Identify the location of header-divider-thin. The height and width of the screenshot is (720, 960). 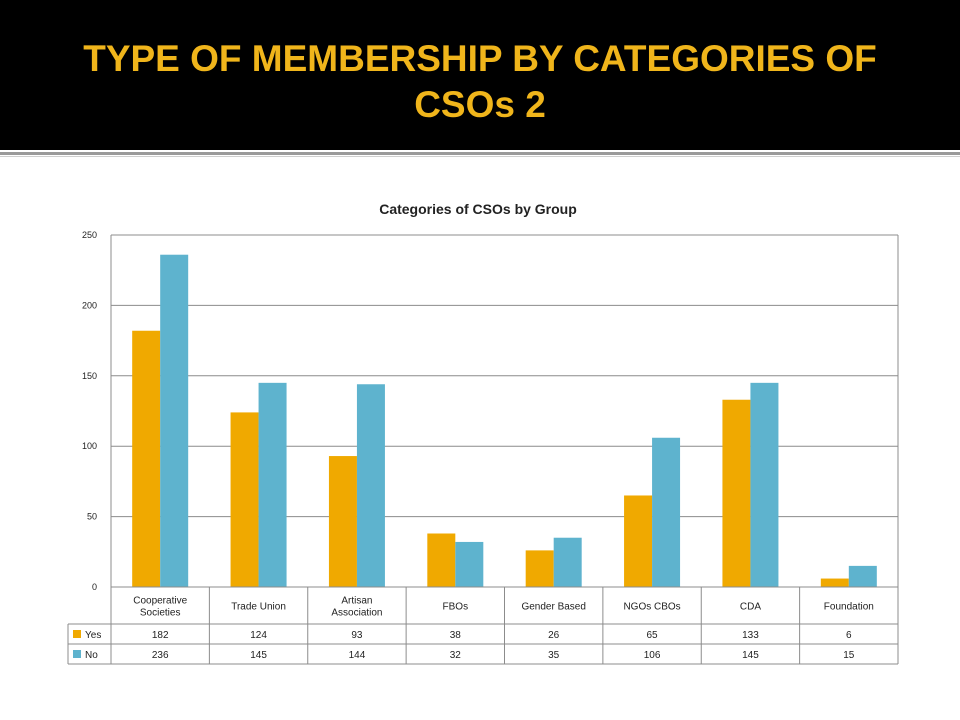
(480, 156).